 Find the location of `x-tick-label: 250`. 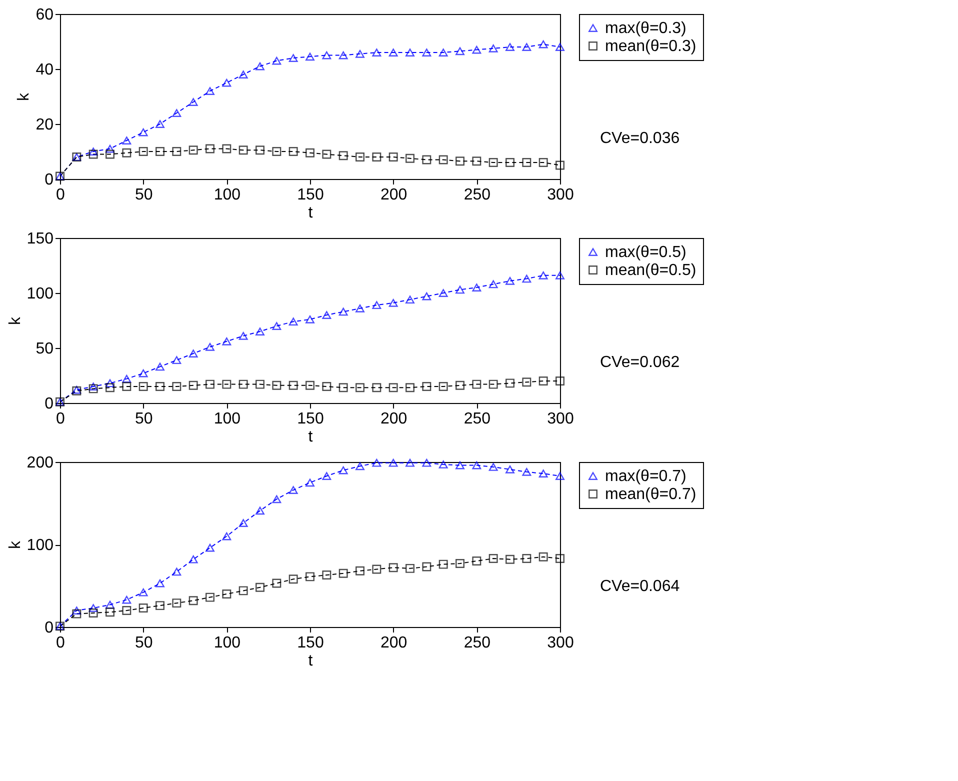

x-tick-label: 250 is located at coordinates (477, 419).